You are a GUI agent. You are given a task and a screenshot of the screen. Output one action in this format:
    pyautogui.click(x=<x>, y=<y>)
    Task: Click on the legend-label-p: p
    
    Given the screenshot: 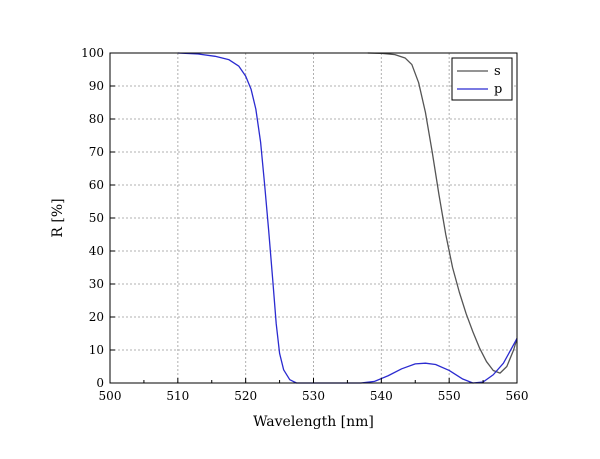 What is the action you would take?
    pyautogui.click(x=498, y=89)
    